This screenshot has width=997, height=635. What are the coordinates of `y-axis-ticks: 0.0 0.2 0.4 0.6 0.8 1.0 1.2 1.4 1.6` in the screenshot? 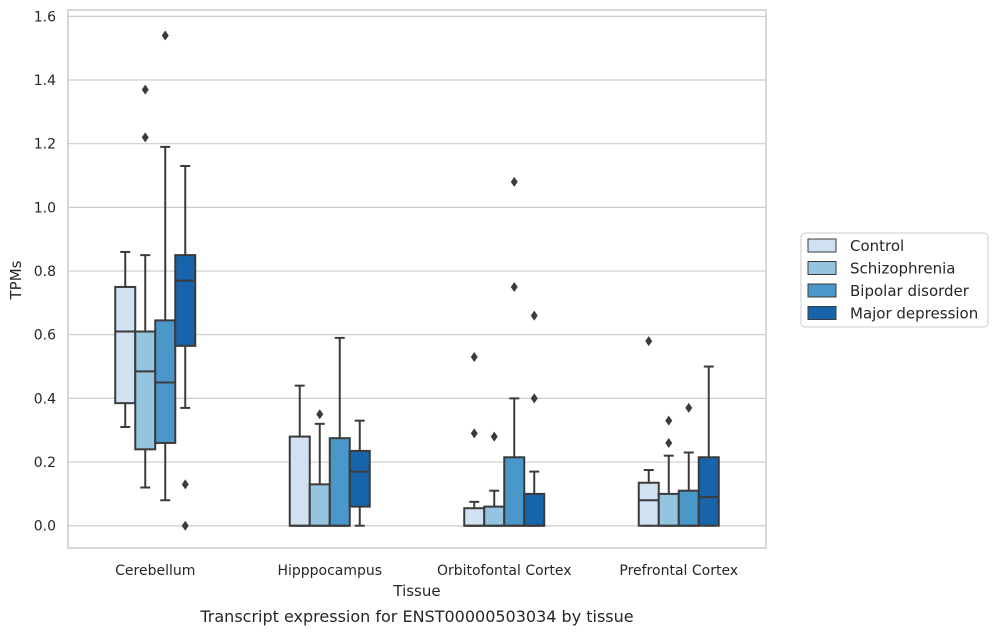 It's located at (45, 271).